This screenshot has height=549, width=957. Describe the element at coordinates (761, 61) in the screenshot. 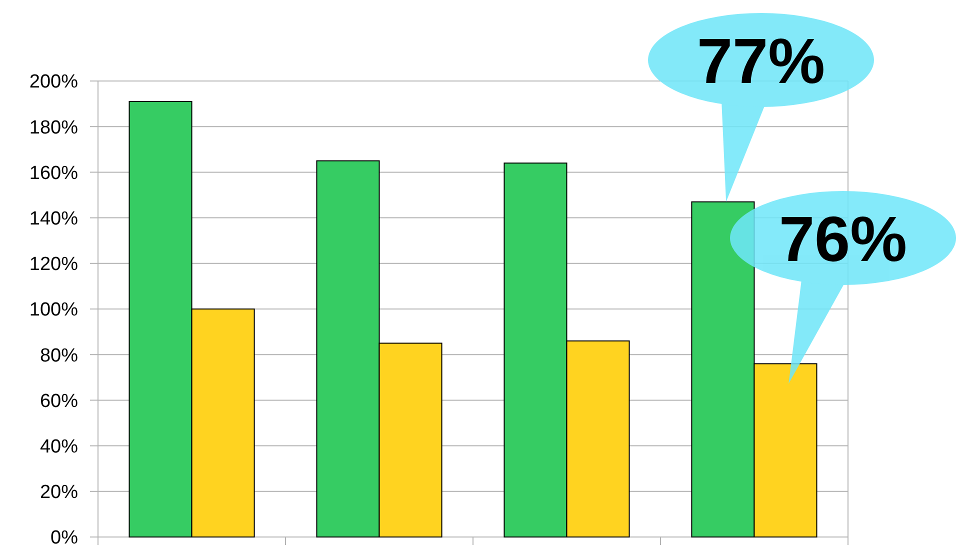

I see `annotation: 77%` at that location.